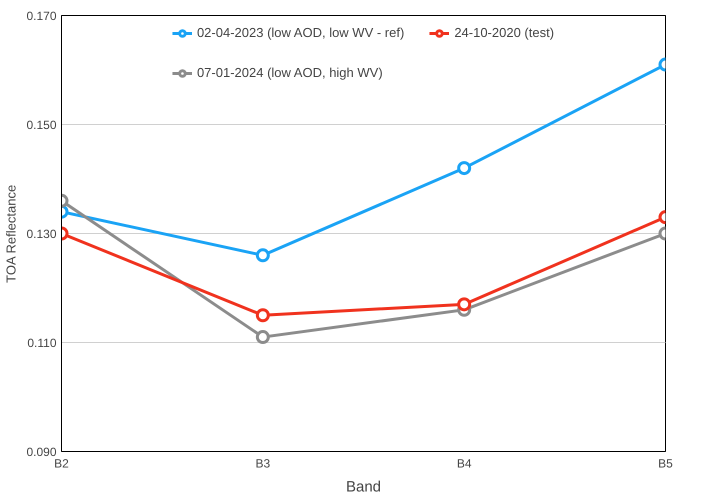 Image resolution: width=703 pixels, height=500 pixels. Describe the element at coordinates (41, 452) in the screenshot. I see `y-tick-label: 0.090` at that location.